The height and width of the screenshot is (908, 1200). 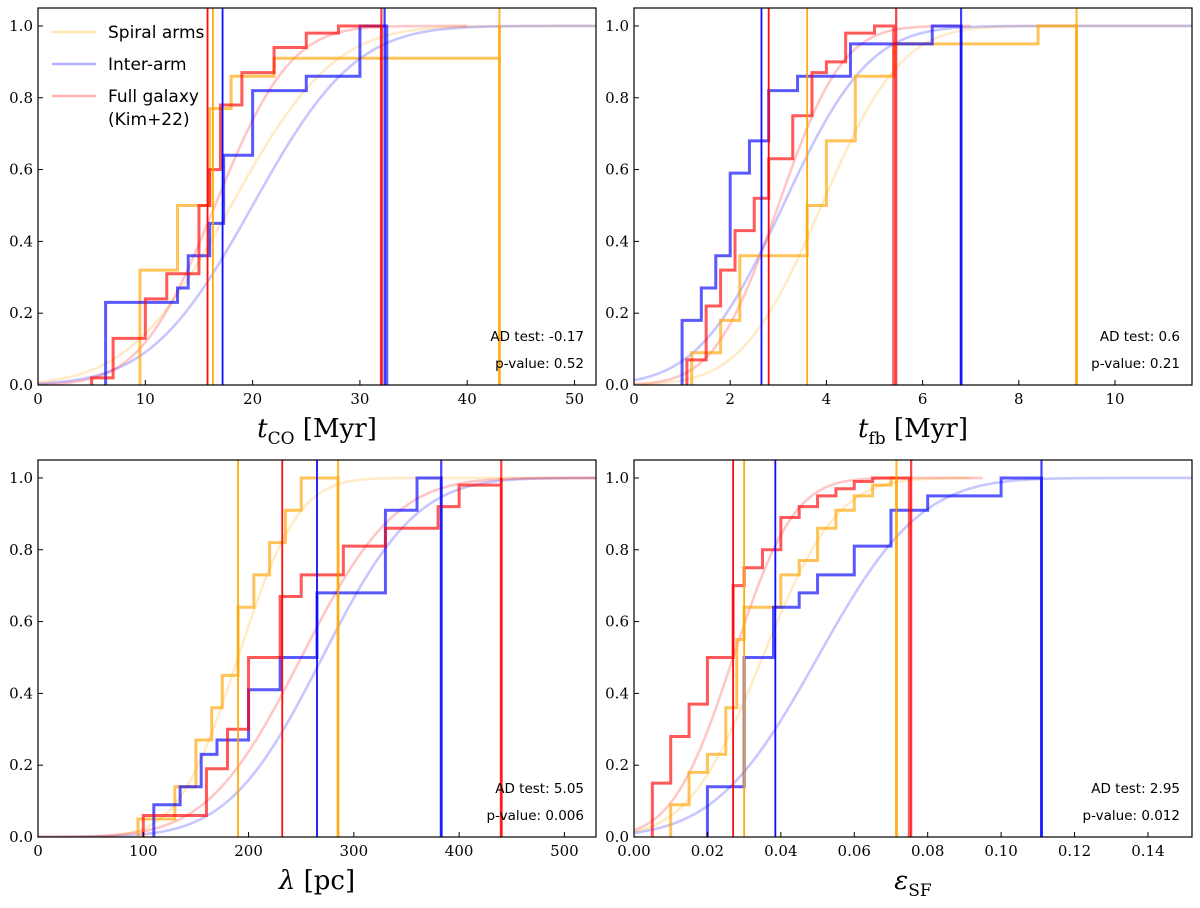 What do you see at coordinates (633, 851) in the screenshot?
I see `x-tick-label: 0.00` at bounding box center [633, 851].